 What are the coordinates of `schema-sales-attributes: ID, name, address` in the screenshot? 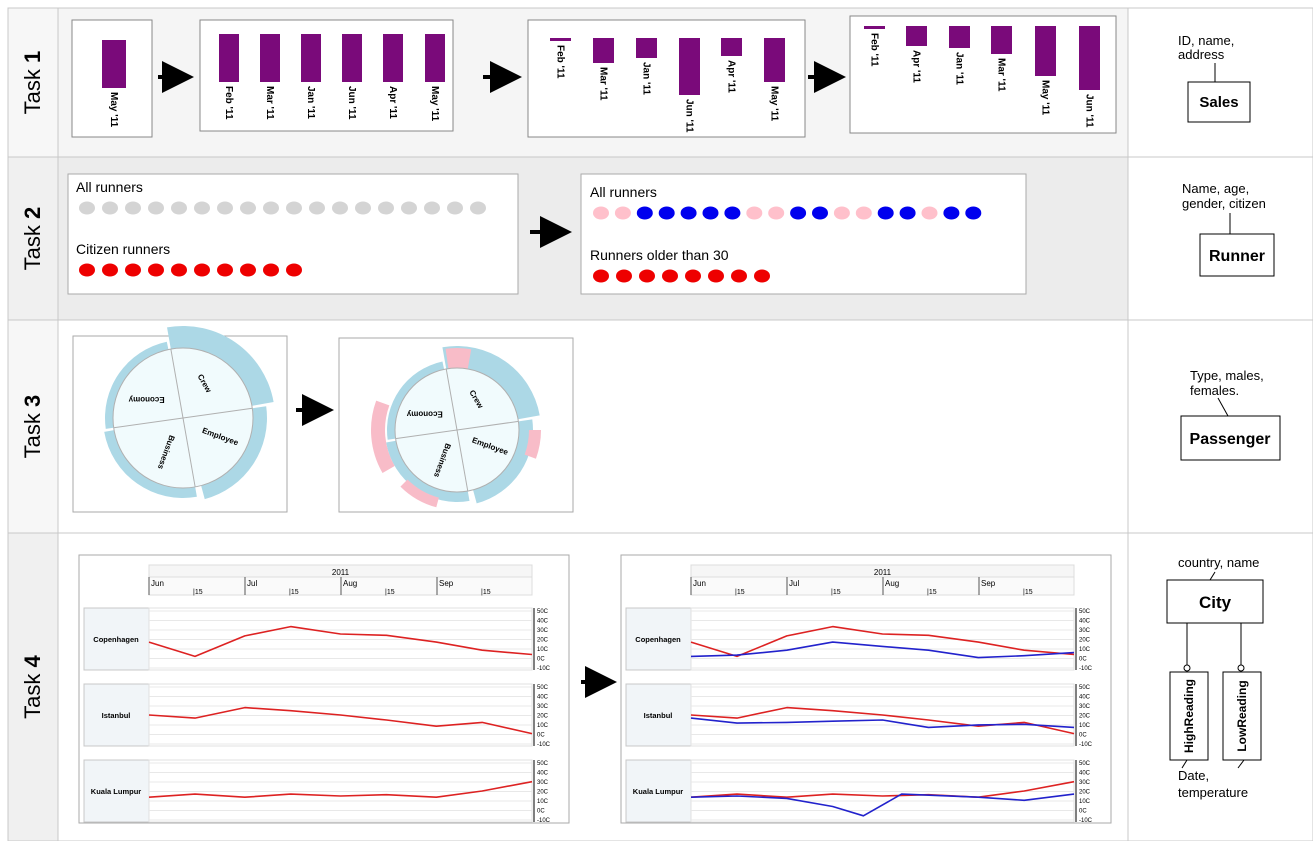 It's located at (1206, 47).